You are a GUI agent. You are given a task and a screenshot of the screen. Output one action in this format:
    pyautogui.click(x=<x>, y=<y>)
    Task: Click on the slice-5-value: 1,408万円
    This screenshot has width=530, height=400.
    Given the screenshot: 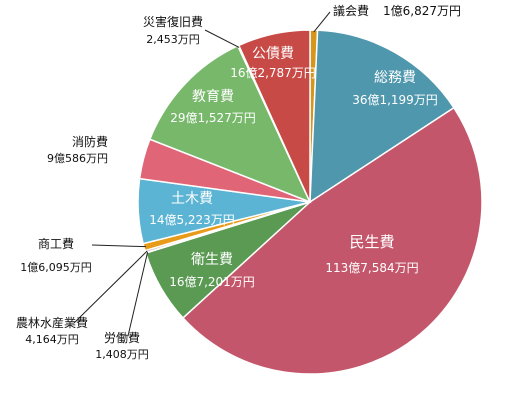 What is the action you would take?
    pyautogui.click(x=122, y=354)
    